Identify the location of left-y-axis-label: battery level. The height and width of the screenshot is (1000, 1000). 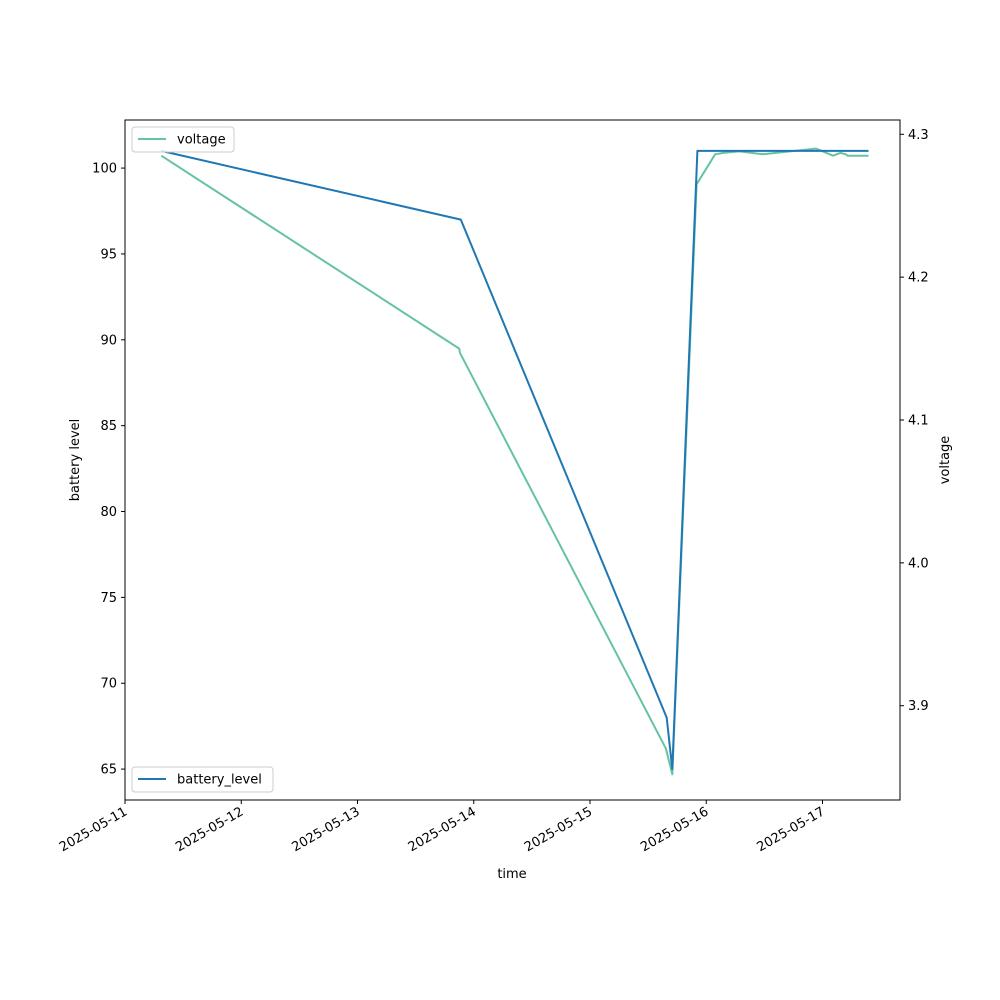
(75, 460).